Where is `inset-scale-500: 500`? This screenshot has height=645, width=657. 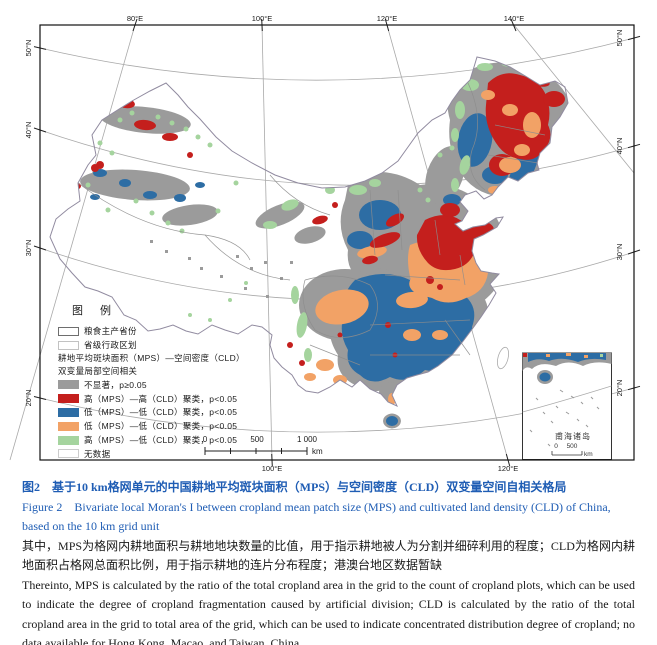 inset-scale-500: 500 is located at coordinates (572, 446).